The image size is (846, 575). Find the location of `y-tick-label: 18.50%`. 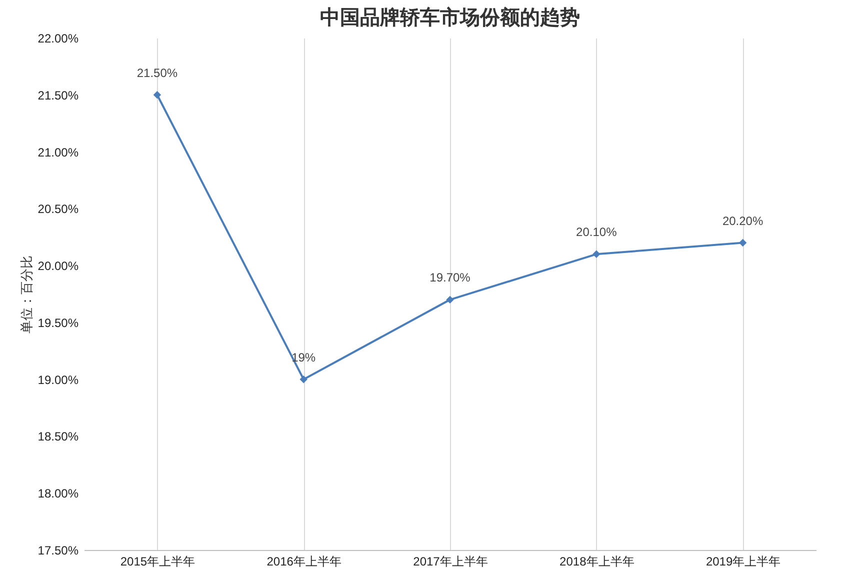

y-tick-label: 18.50% is located at coordinates (58, 437).